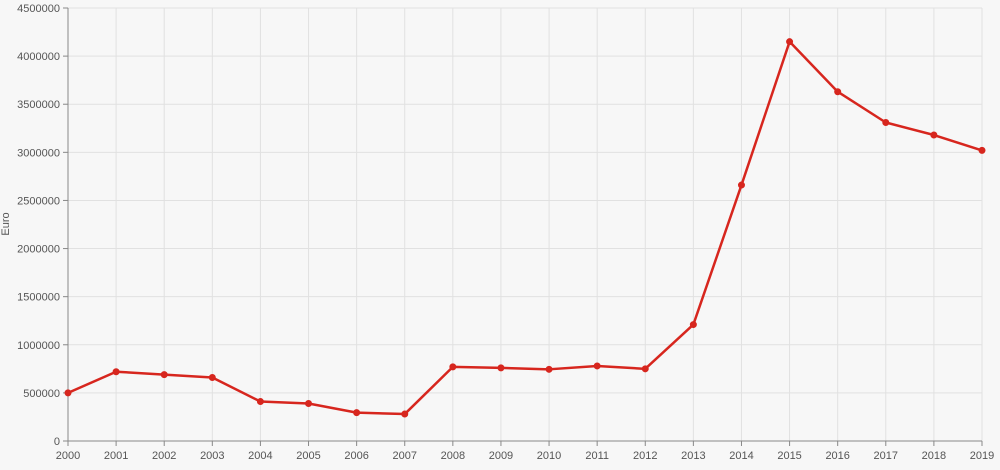 The height and width of the screenshot is (470, 1000). I want to click on x-tick-label: 2019, so click(982, 456).